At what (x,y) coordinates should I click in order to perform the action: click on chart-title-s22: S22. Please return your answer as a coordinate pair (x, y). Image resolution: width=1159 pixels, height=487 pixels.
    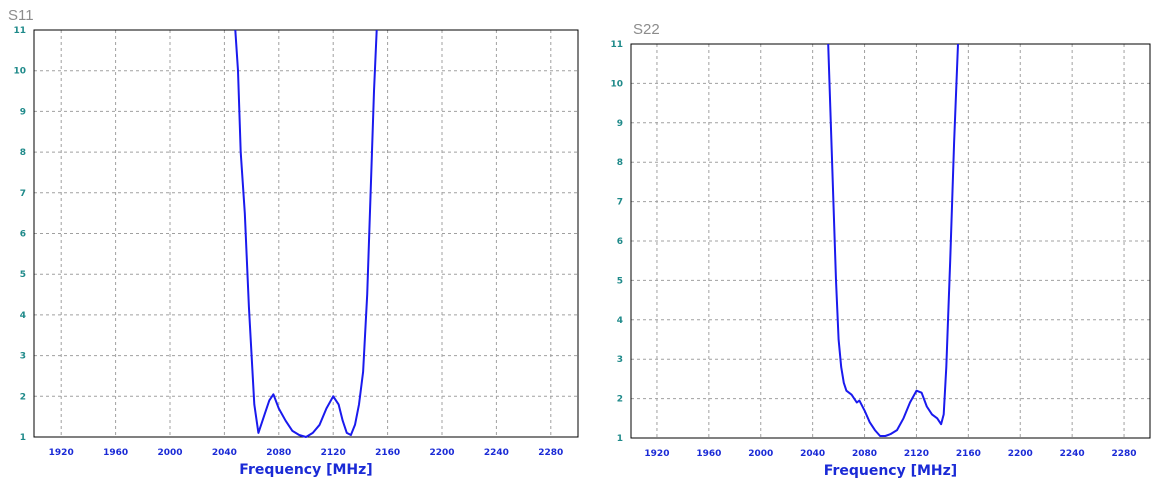
    Looking at the image, I should click on (646, 29).